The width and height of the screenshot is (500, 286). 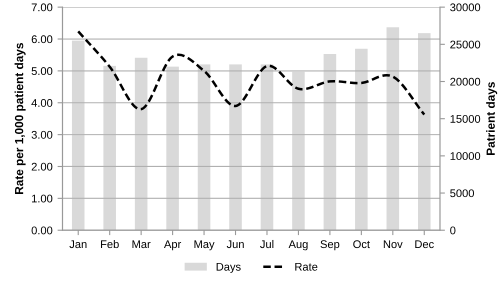 I want to click on x-tick-label: Mar, so click(x=141, y=244).